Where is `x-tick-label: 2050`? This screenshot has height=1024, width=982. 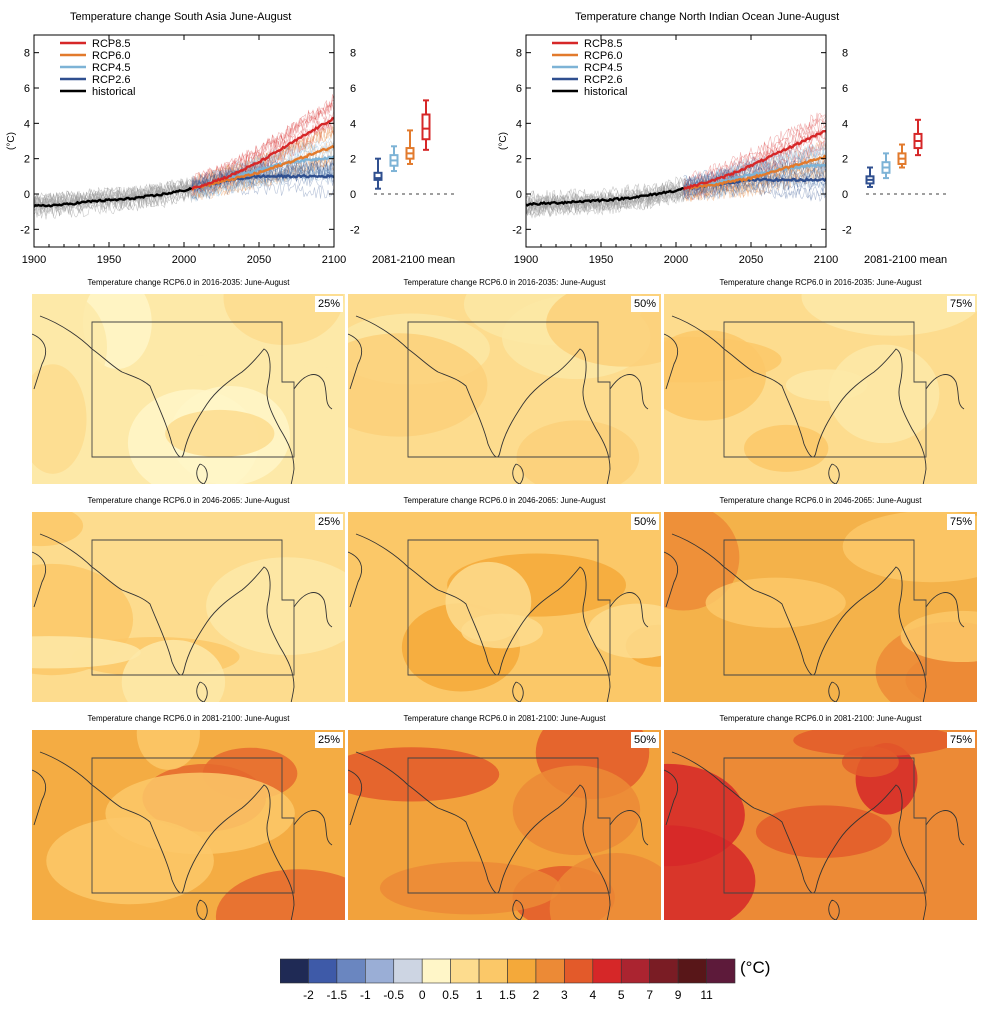
x-tick-label: 2050 is located at coordinates (259, 260).